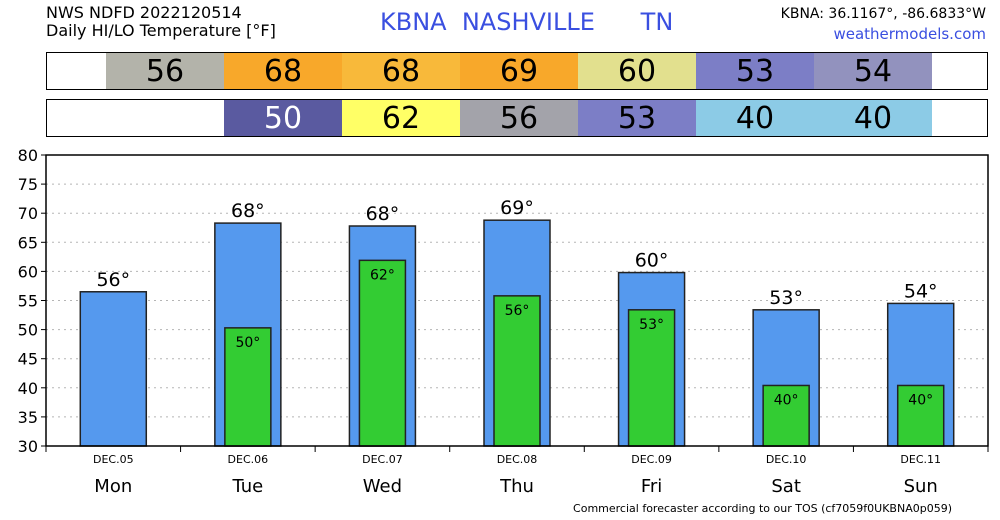 The image size is (1000, 520). I want to click on lo-cell-sat: 40, so click(755, 118).